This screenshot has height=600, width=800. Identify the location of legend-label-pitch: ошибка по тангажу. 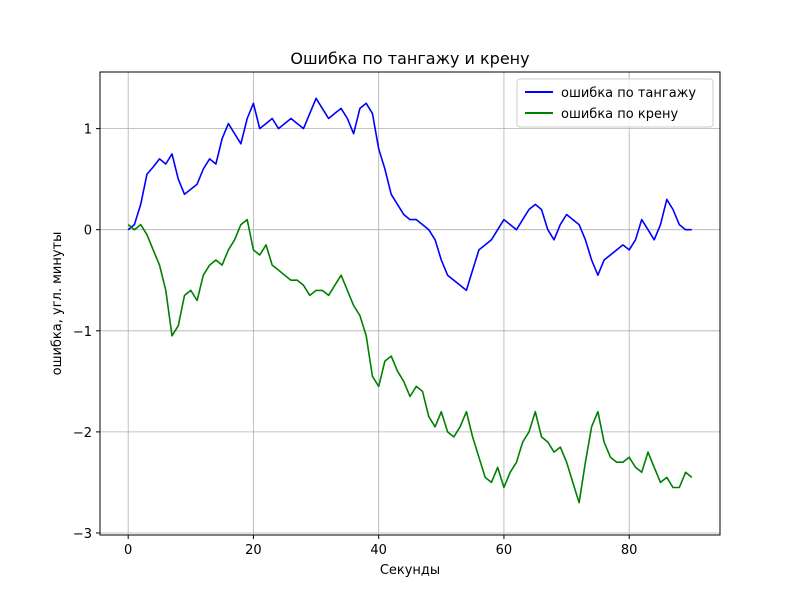
(628, 93).